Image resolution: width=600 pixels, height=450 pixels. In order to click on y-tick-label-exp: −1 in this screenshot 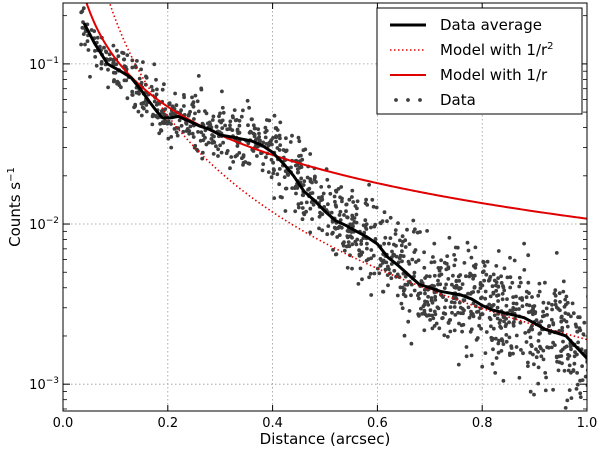, I will do `click(52, 61)`.